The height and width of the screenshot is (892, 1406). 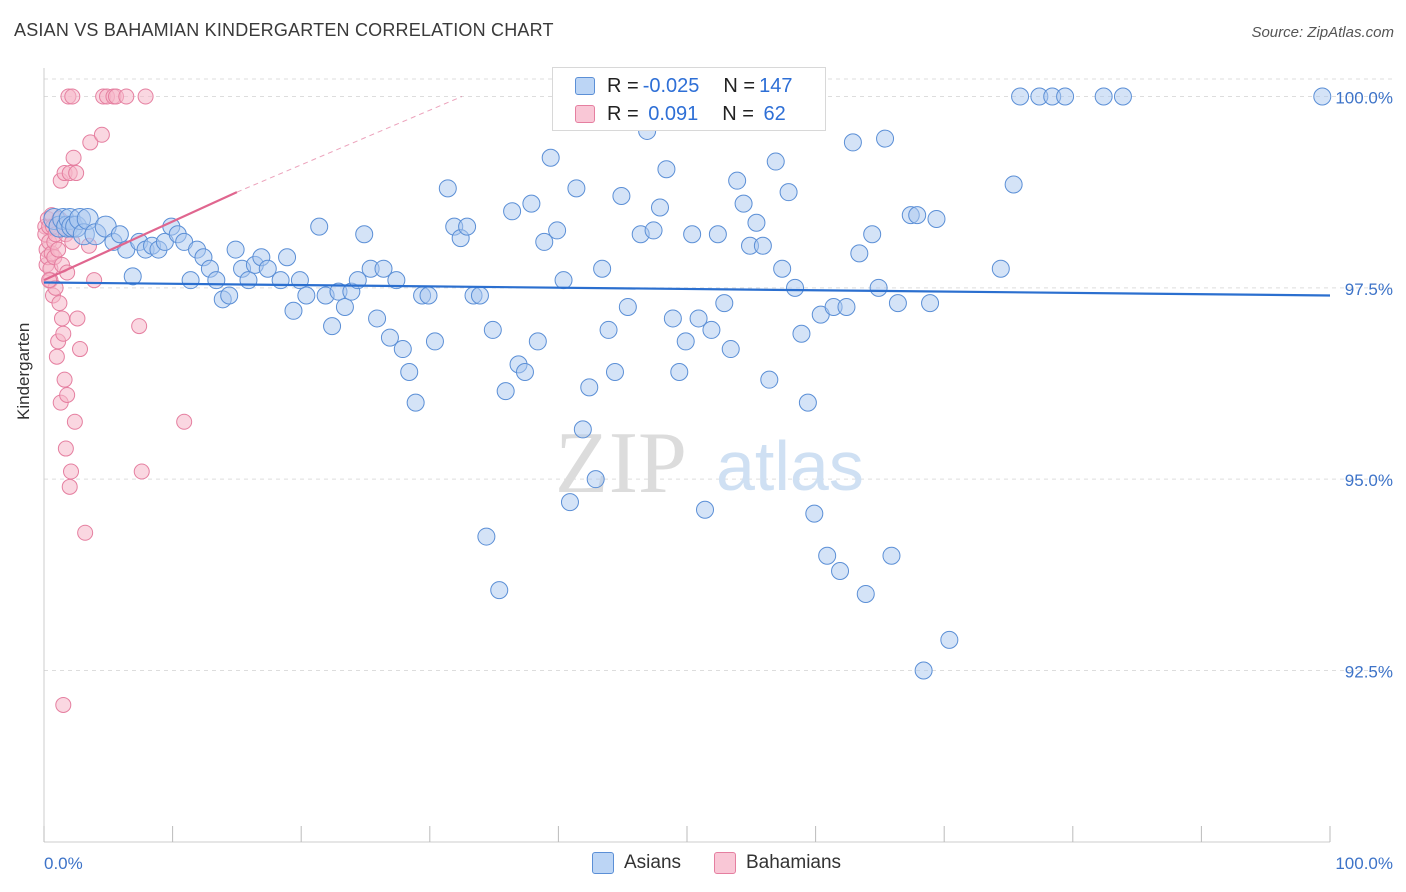 What do you see at coordinates (1369, 480) in the screenshot?
I see `y-tick-label: 95.0%` at bounding box center [1369, 480].